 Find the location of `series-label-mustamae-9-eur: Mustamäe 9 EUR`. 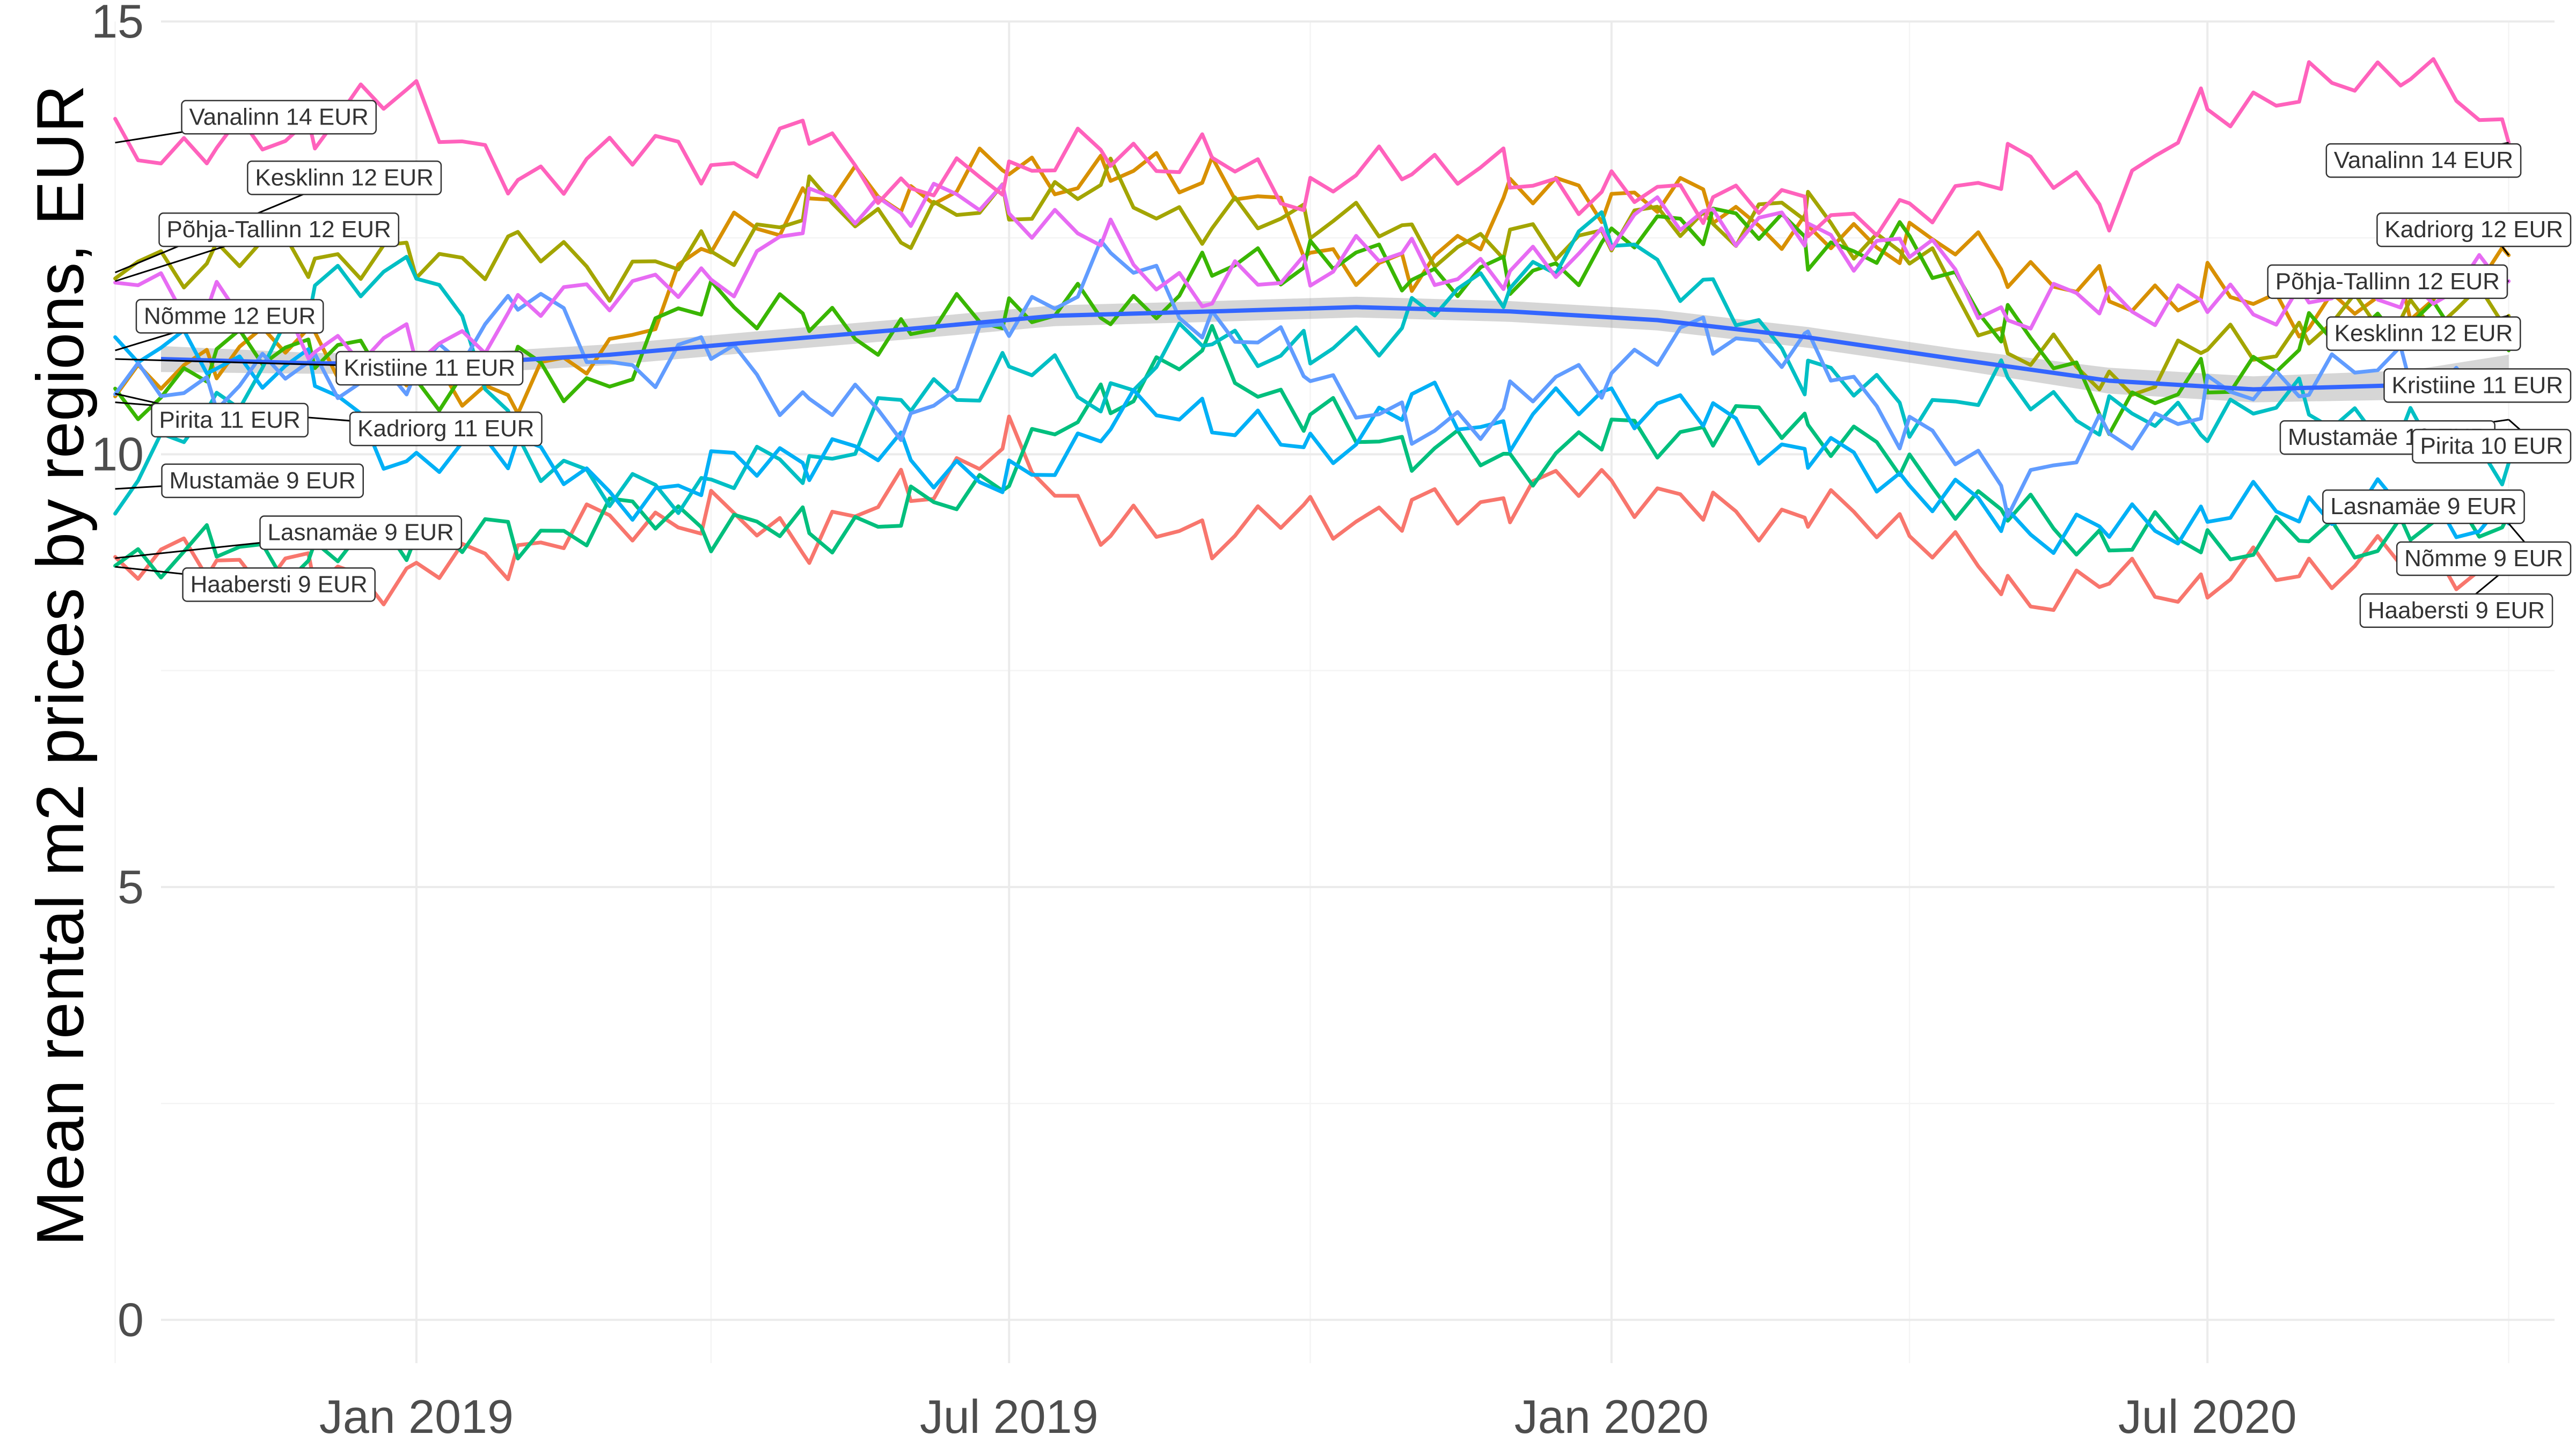

series-label-mustamae-9-eur: Mustamäe 9 EUR is located at coordinates (262, 481).